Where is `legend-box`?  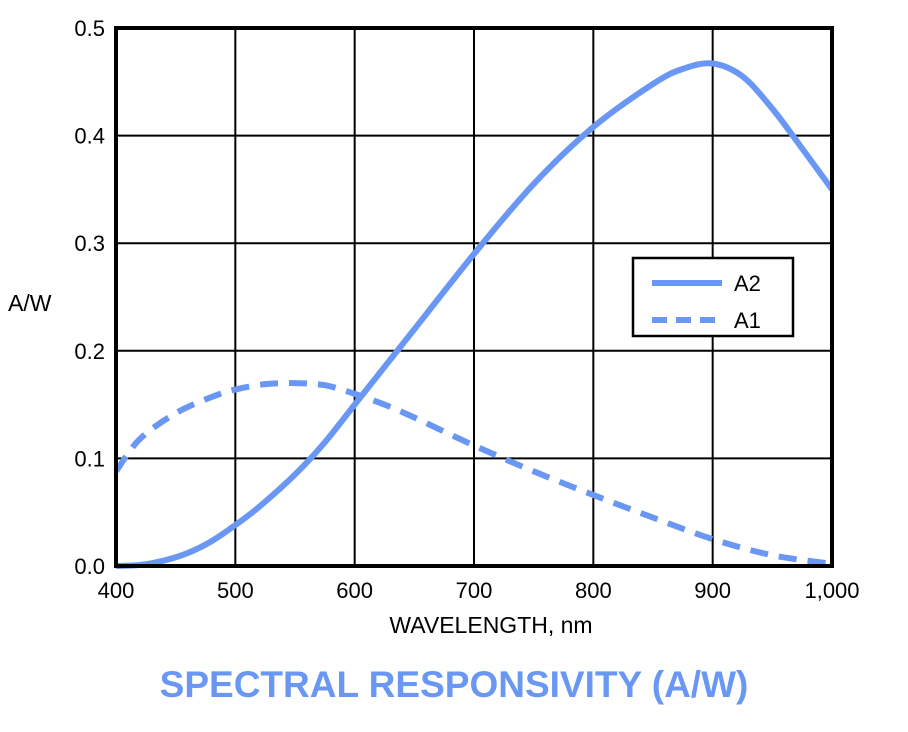
legend-box is located at coordinates (713, 297).